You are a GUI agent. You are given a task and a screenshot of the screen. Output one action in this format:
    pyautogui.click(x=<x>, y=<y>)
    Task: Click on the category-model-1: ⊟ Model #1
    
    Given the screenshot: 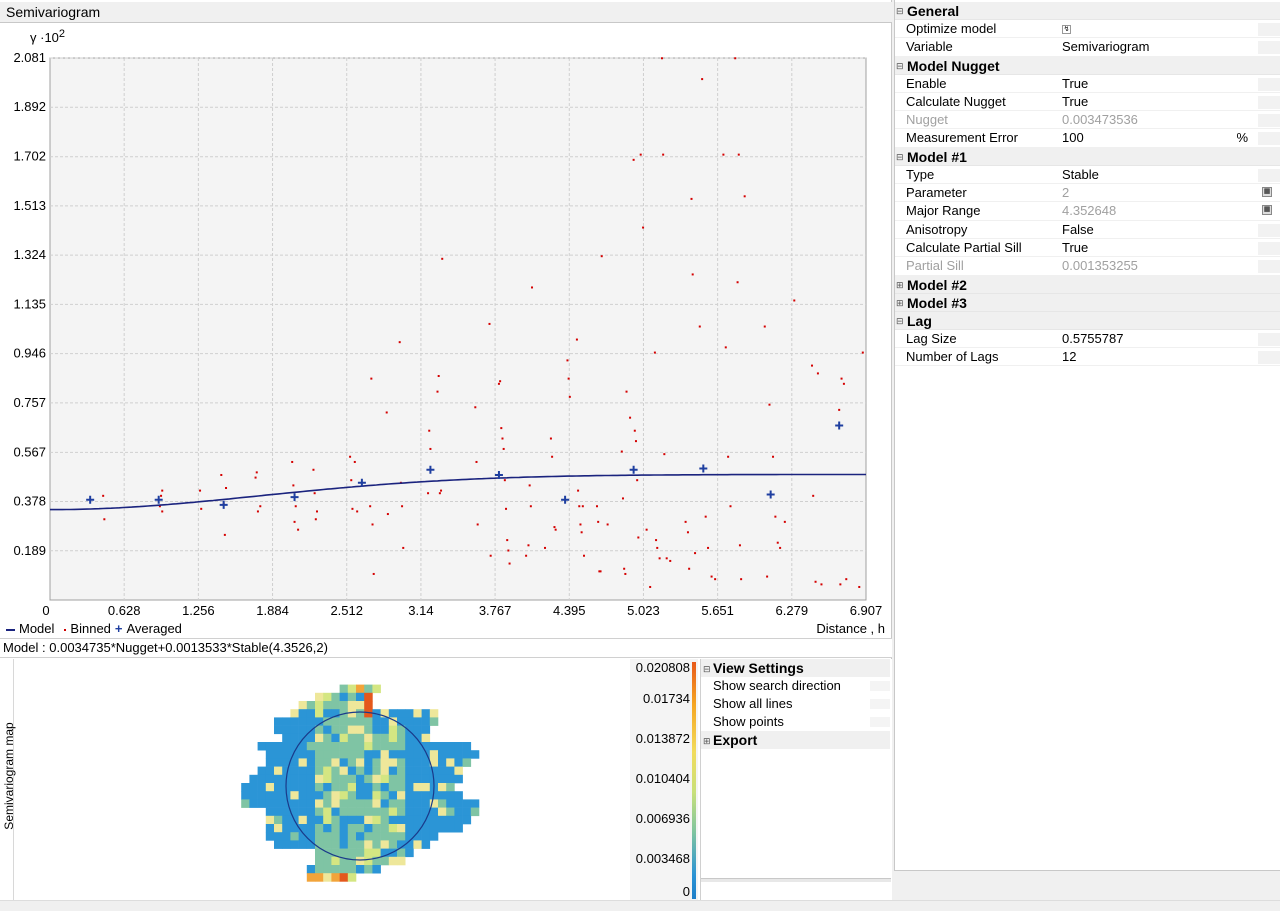 What is the action you would take?
    pyautogui.click(x=1087, y=156)
    